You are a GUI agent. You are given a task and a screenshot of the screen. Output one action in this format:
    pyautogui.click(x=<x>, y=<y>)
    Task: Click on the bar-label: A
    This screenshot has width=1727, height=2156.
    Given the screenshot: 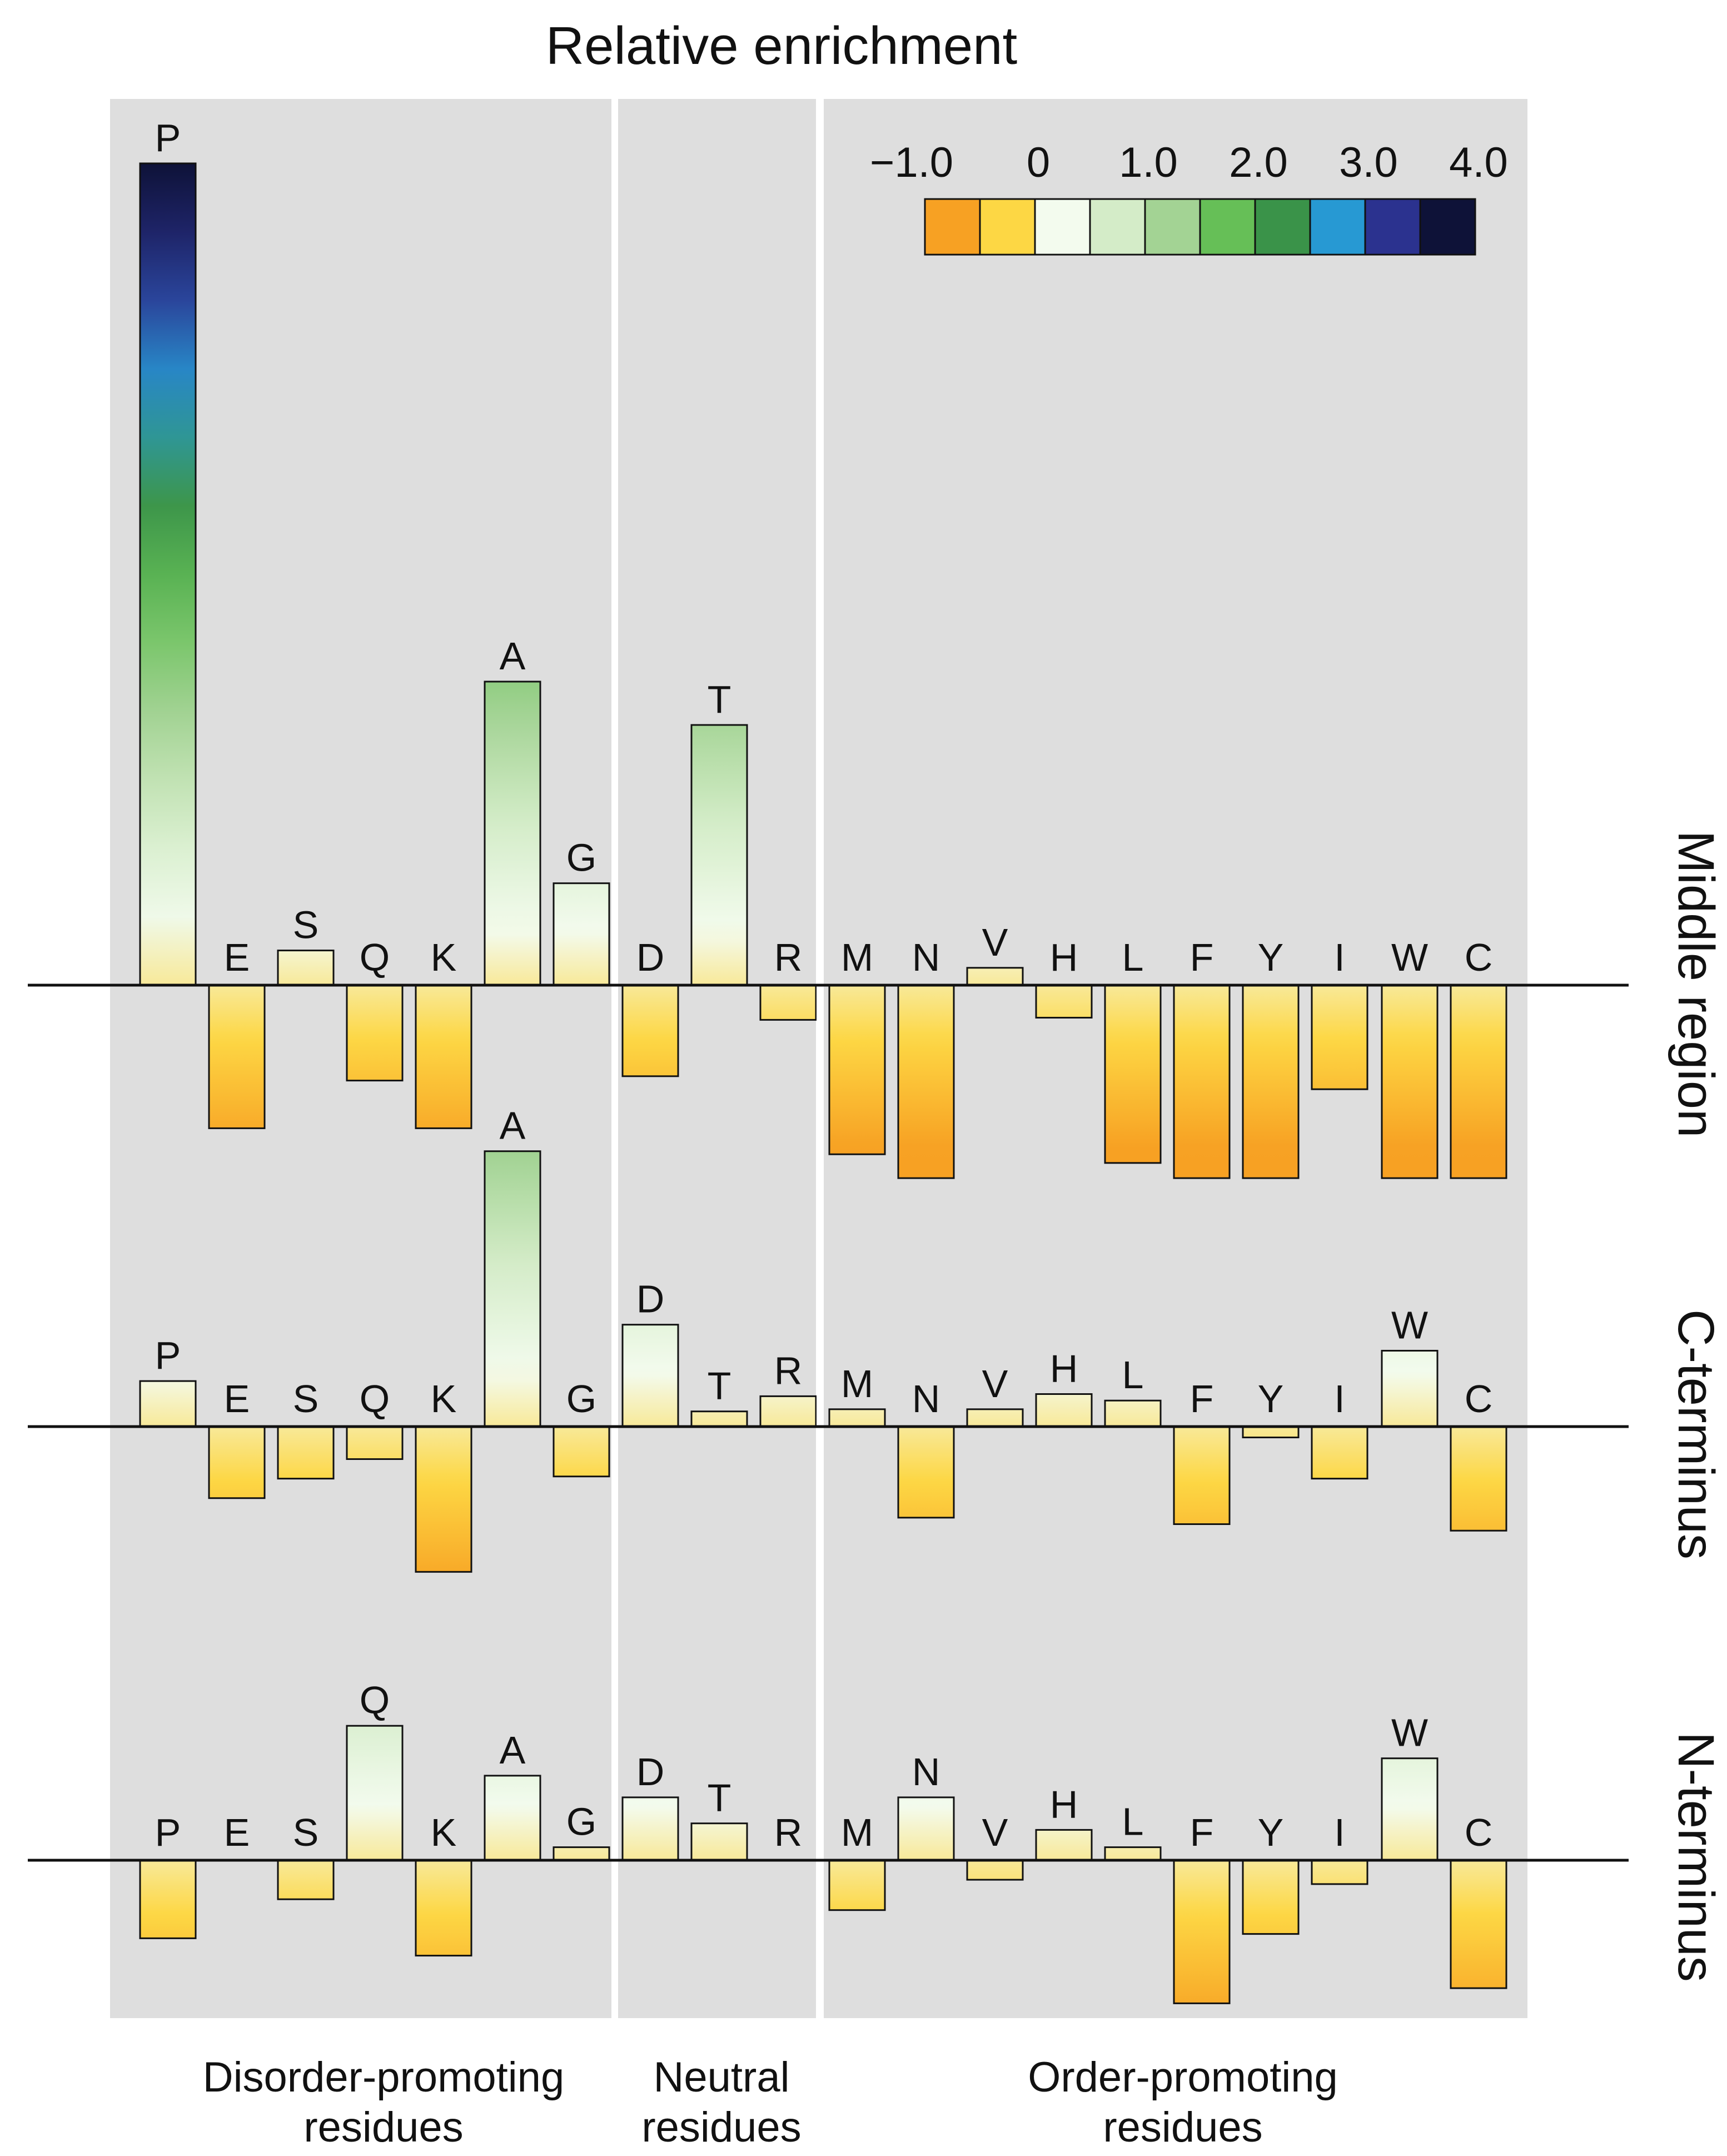 What is the action you would take?
    pyautogui.click(x=513, y=1750)
    